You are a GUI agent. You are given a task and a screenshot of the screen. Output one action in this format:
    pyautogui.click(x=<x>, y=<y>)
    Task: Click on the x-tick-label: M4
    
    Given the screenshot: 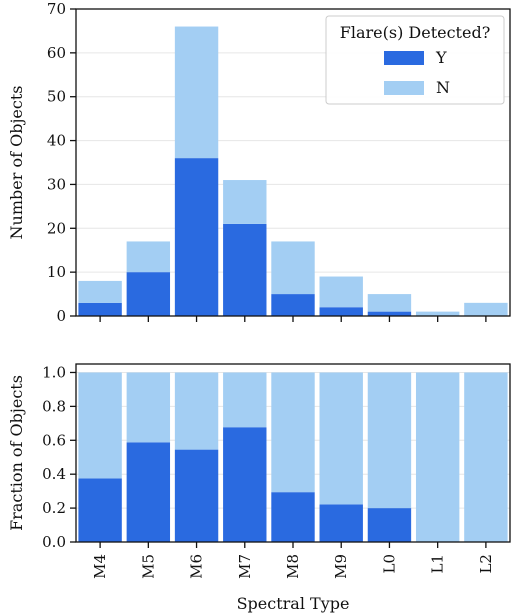 What is the action you would take?
    pyautogui.click(x=100, y=566)
    